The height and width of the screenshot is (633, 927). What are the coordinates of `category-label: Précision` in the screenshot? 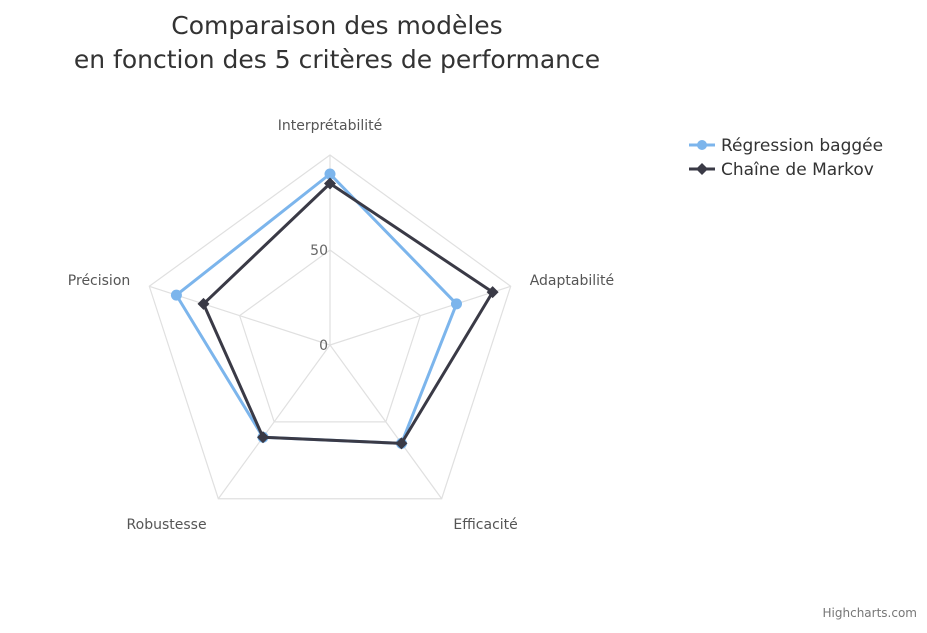 It's located at (99, 281).